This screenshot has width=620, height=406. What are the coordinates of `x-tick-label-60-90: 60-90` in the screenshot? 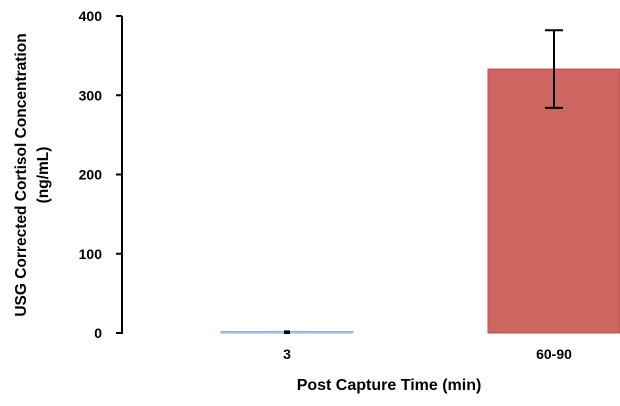 It's located at (554, 354).